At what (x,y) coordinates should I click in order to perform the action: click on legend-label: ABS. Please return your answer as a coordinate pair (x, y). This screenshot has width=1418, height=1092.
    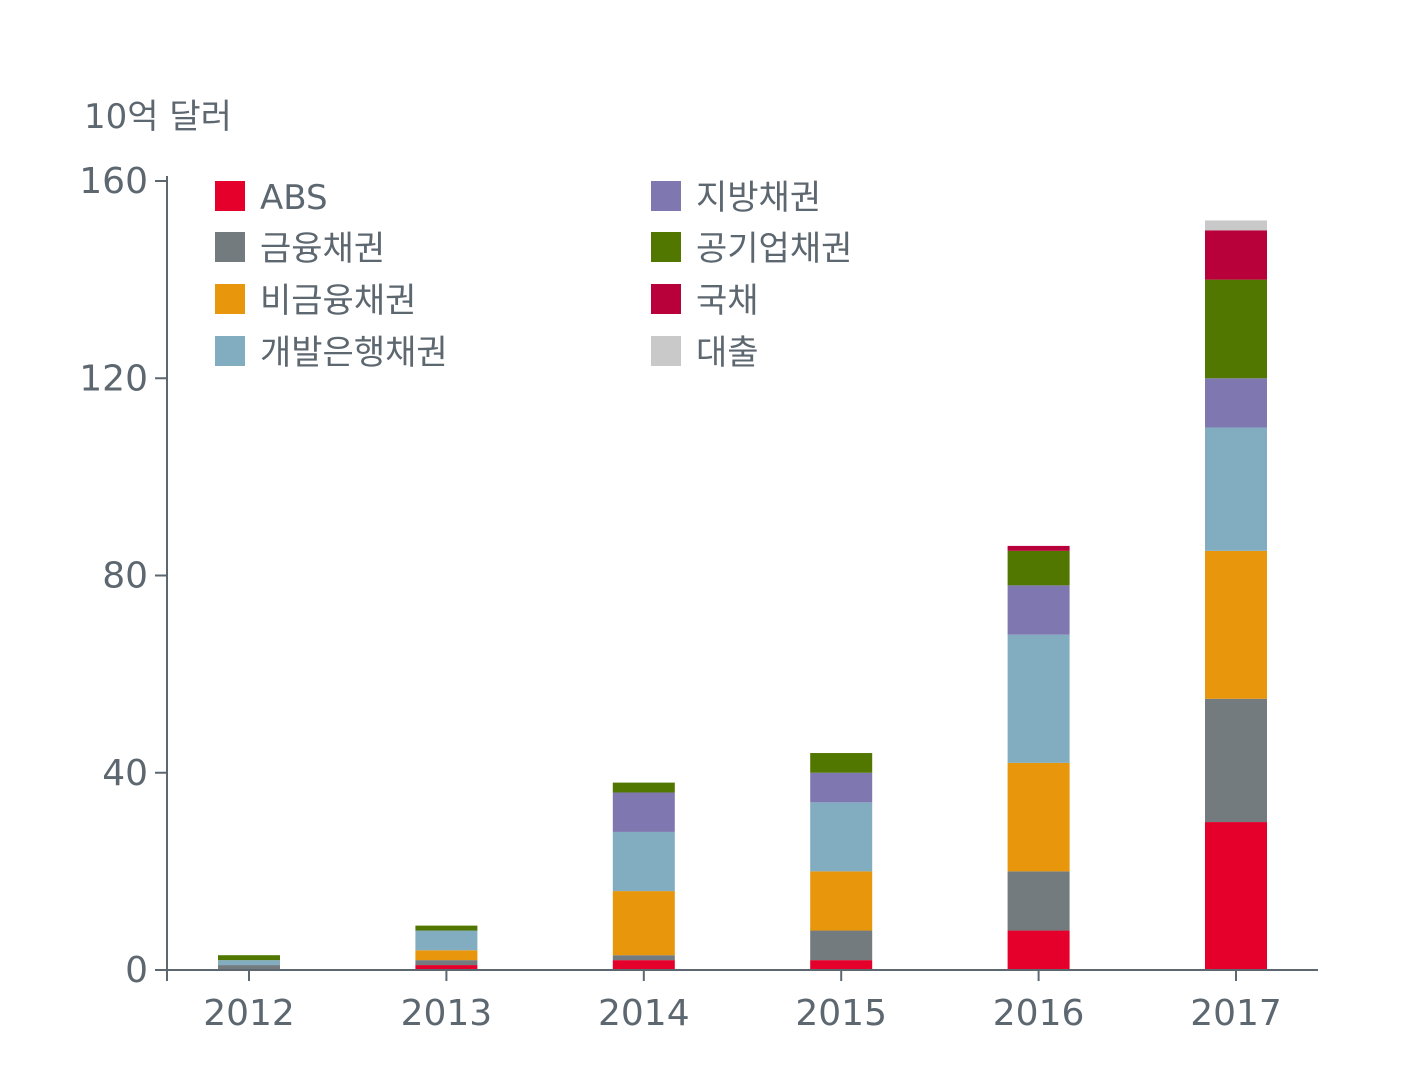
    Looking at the image, I should click on (294, 198).